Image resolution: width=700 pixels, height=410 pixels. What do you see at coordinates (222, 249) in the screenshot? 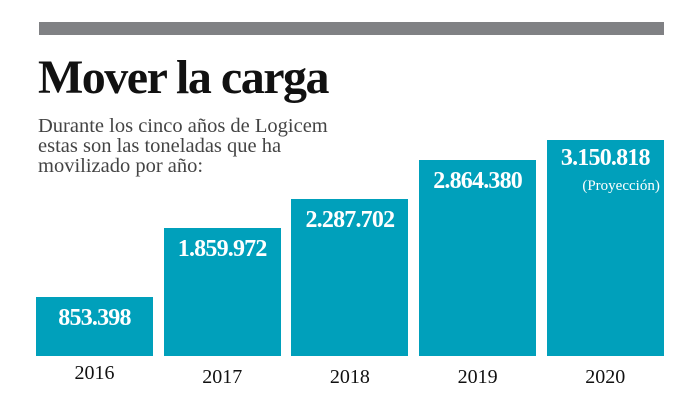
I see `value-label-2017: 1.859.972` at bounding box center [222, 249].